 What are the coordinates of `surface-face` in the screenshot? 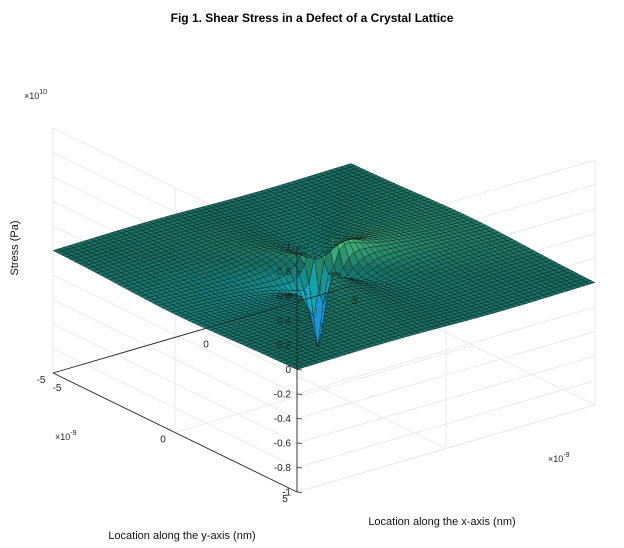 It's located at (58, 250).